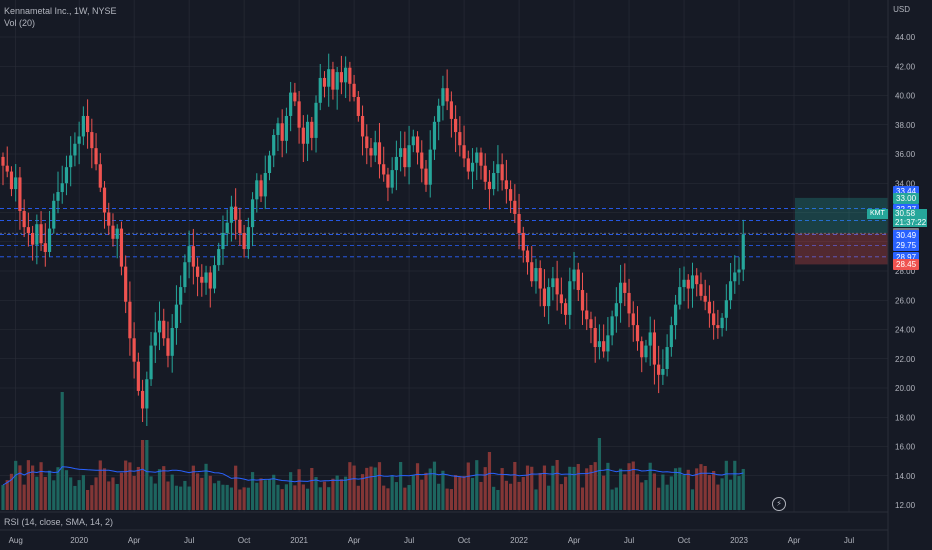 Image resolution: width=932 pixels, height=550 pixels. Describe the element at coordinates (906, 192) in the screenshot. I see `price-level-badge: 33.44` at that location.